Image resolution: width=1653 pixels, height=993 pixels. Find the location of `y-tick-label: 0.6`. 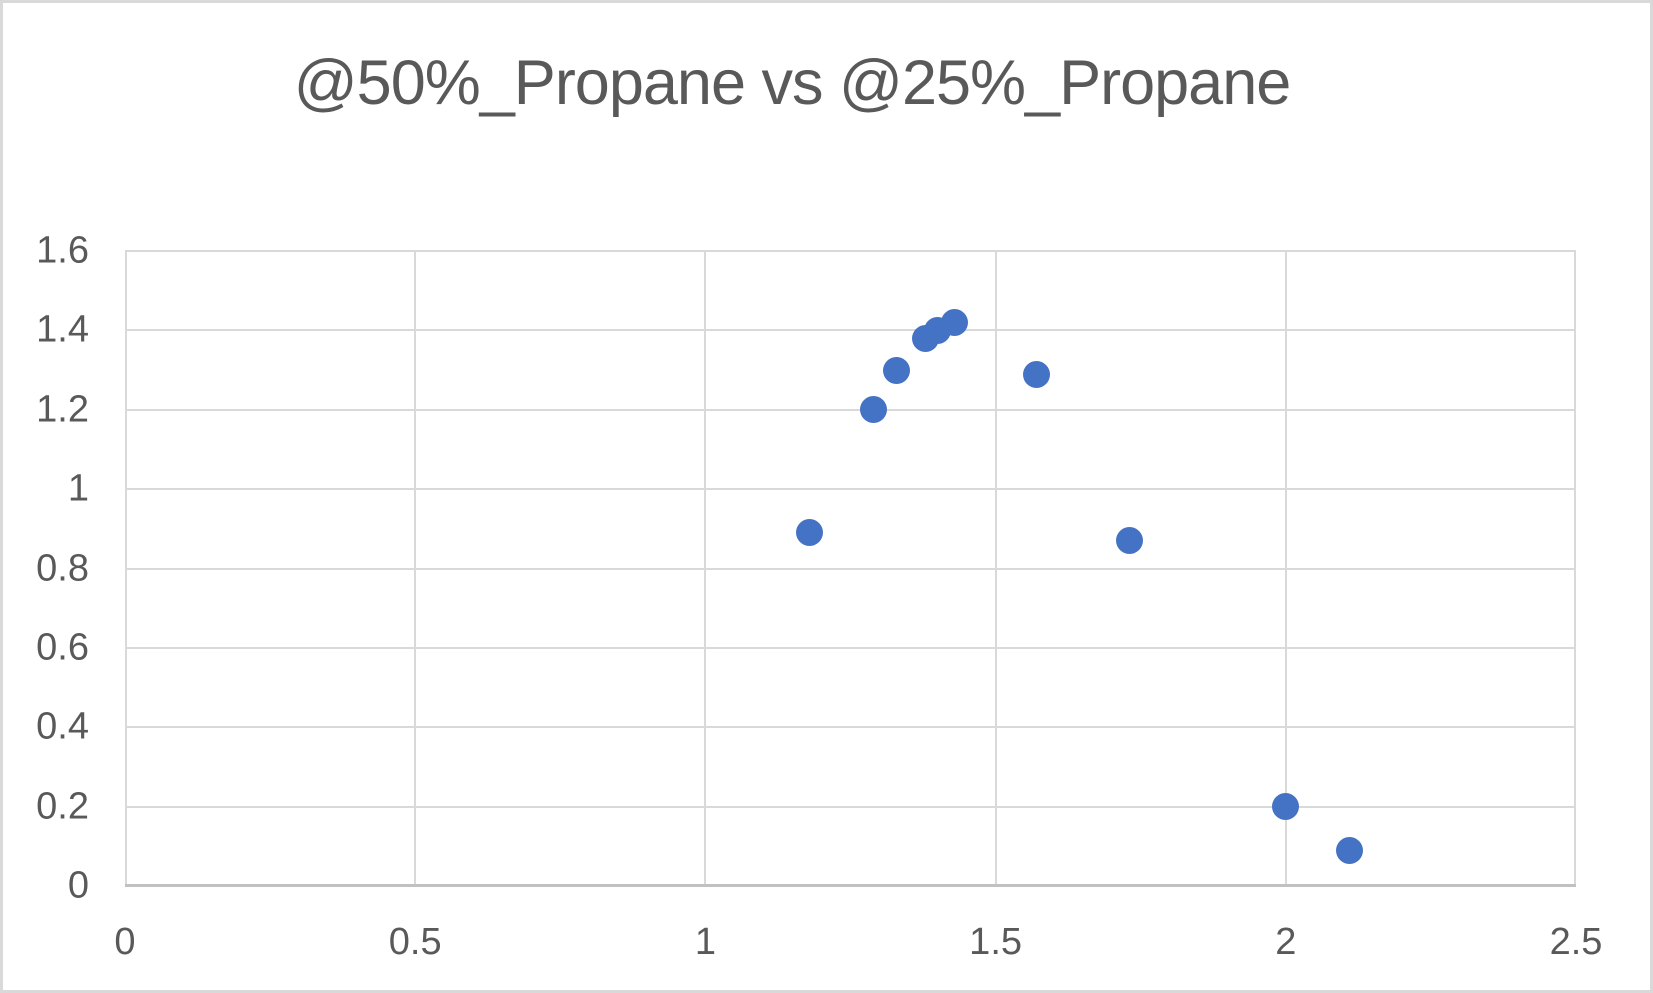

y-tick-label: 0.6 is located at coordinates (62, 647).